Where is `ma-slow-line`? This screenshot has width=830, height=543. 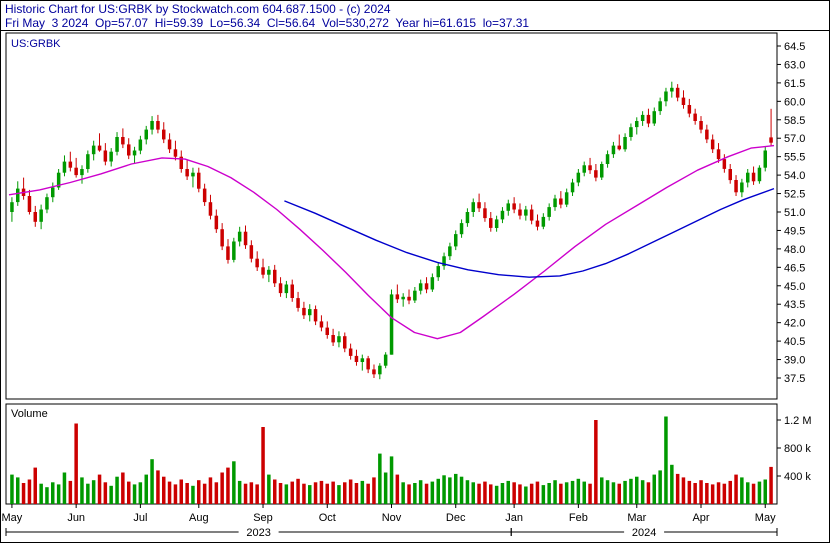 ma-slow-line is located at coordinates (529, 232).